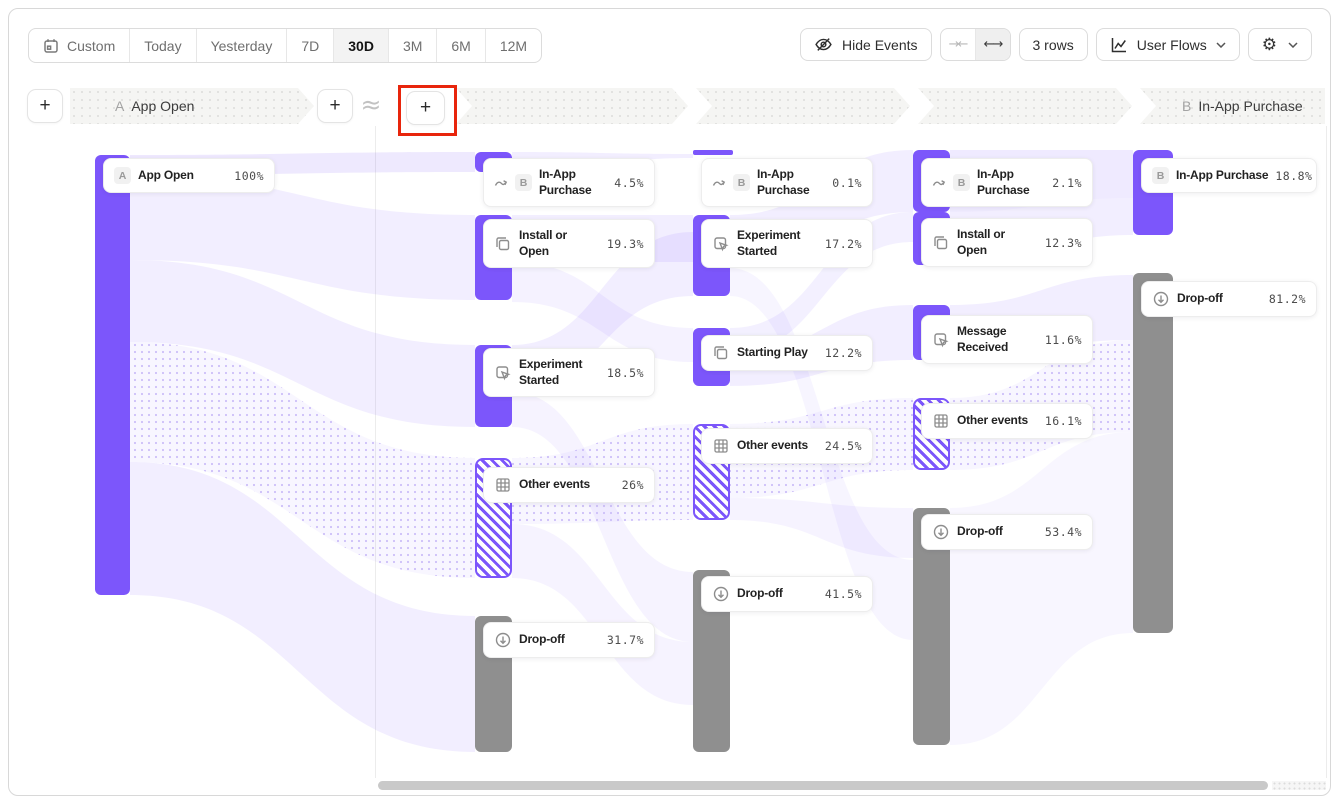  I want to click on flow-node-starting-play: Starting Play 12.2%, so click(787, 353).